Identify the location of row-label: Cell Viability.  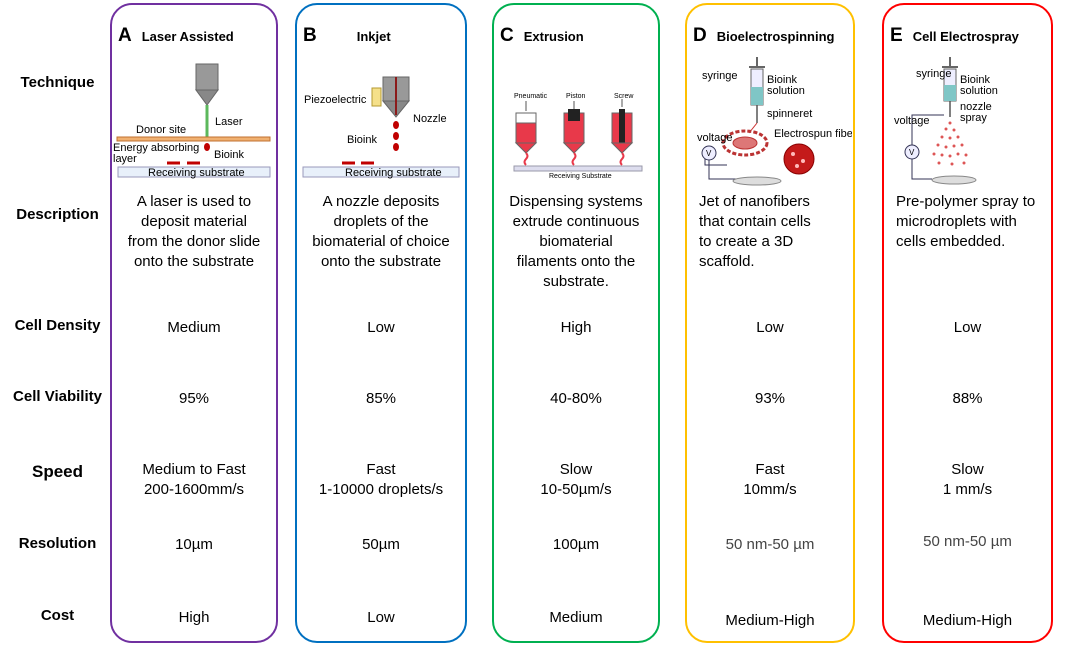
(57, 396).